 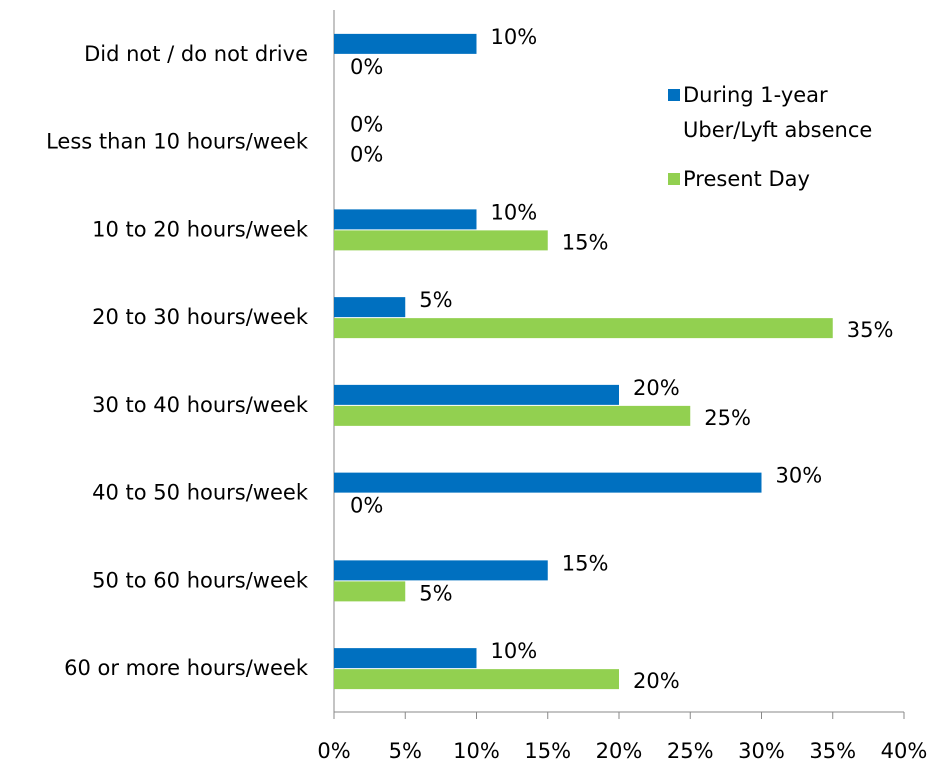 What do you see at coordinates (200, 405) in the screenshot?
I see `y-tick-label: 30 to 40 hours/week` at bounding box center [200, 405].